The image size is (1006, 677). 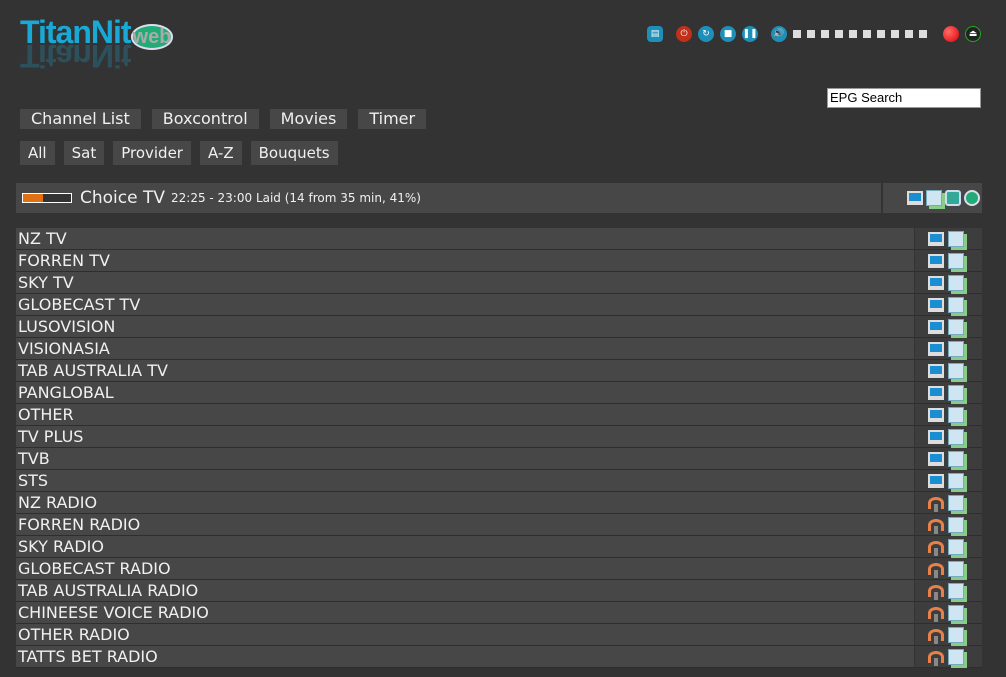 What do you see at coordinates (465, 392) in the screenshot?
I see `bouquet-name: PANGLOBAL` at bounding box center [465, 392].